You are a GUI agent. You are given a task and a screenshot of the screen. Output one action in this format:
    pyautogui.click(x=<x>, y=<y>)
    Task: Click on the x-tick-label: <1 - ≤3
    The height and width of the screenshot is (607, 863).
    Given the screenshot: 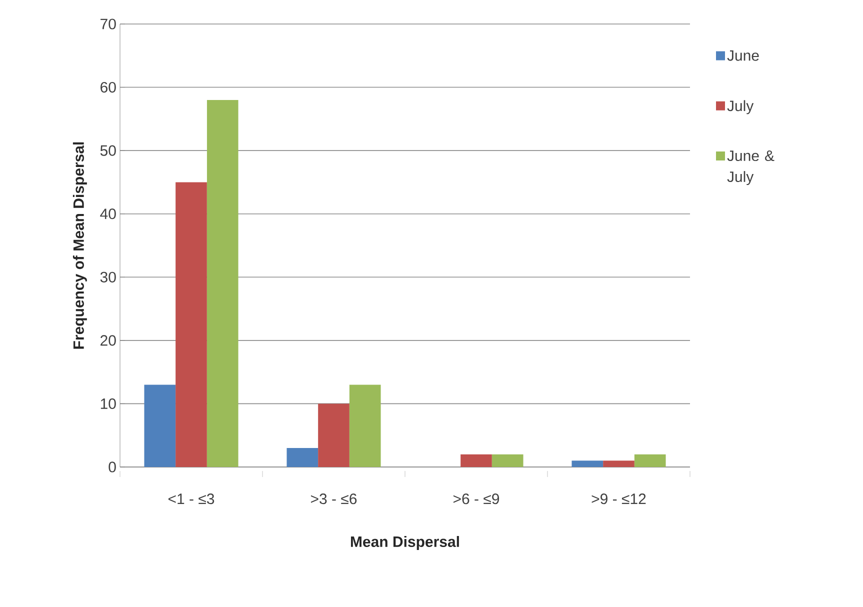 What is the action you would take?
    pyautogui.click(x=191, y=499)
    